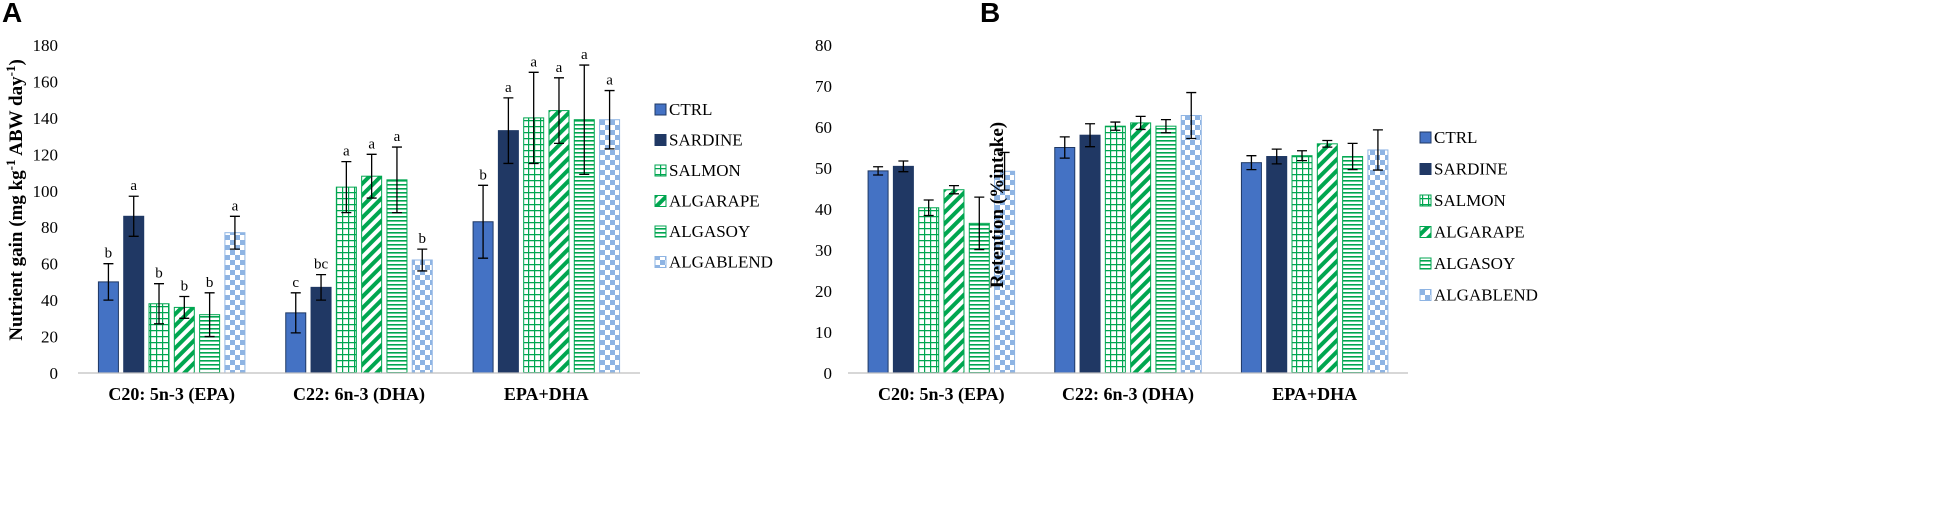 This screenshot has width=1949, height=512. What do you see at coordinates (660, 201) in the screenshot?
I see `legend-swatch-algarape` at bounding box center [660, 201].